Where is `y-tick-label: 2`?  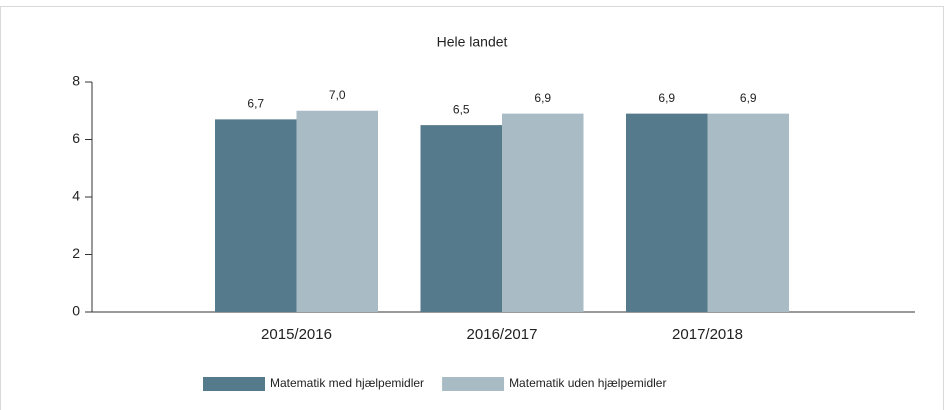
y-tick-label: 2 is located at coordinates (76, 253).